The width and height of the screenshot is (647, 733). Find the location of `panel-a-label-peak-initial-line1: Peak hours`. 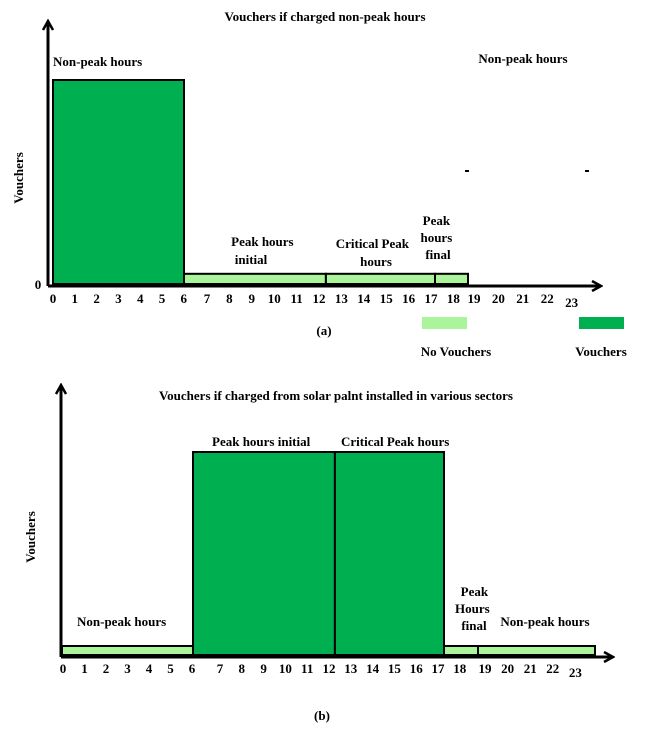

panel-a-label-peak-initial-line1: Peak hours is located at coordinates (262, 241).